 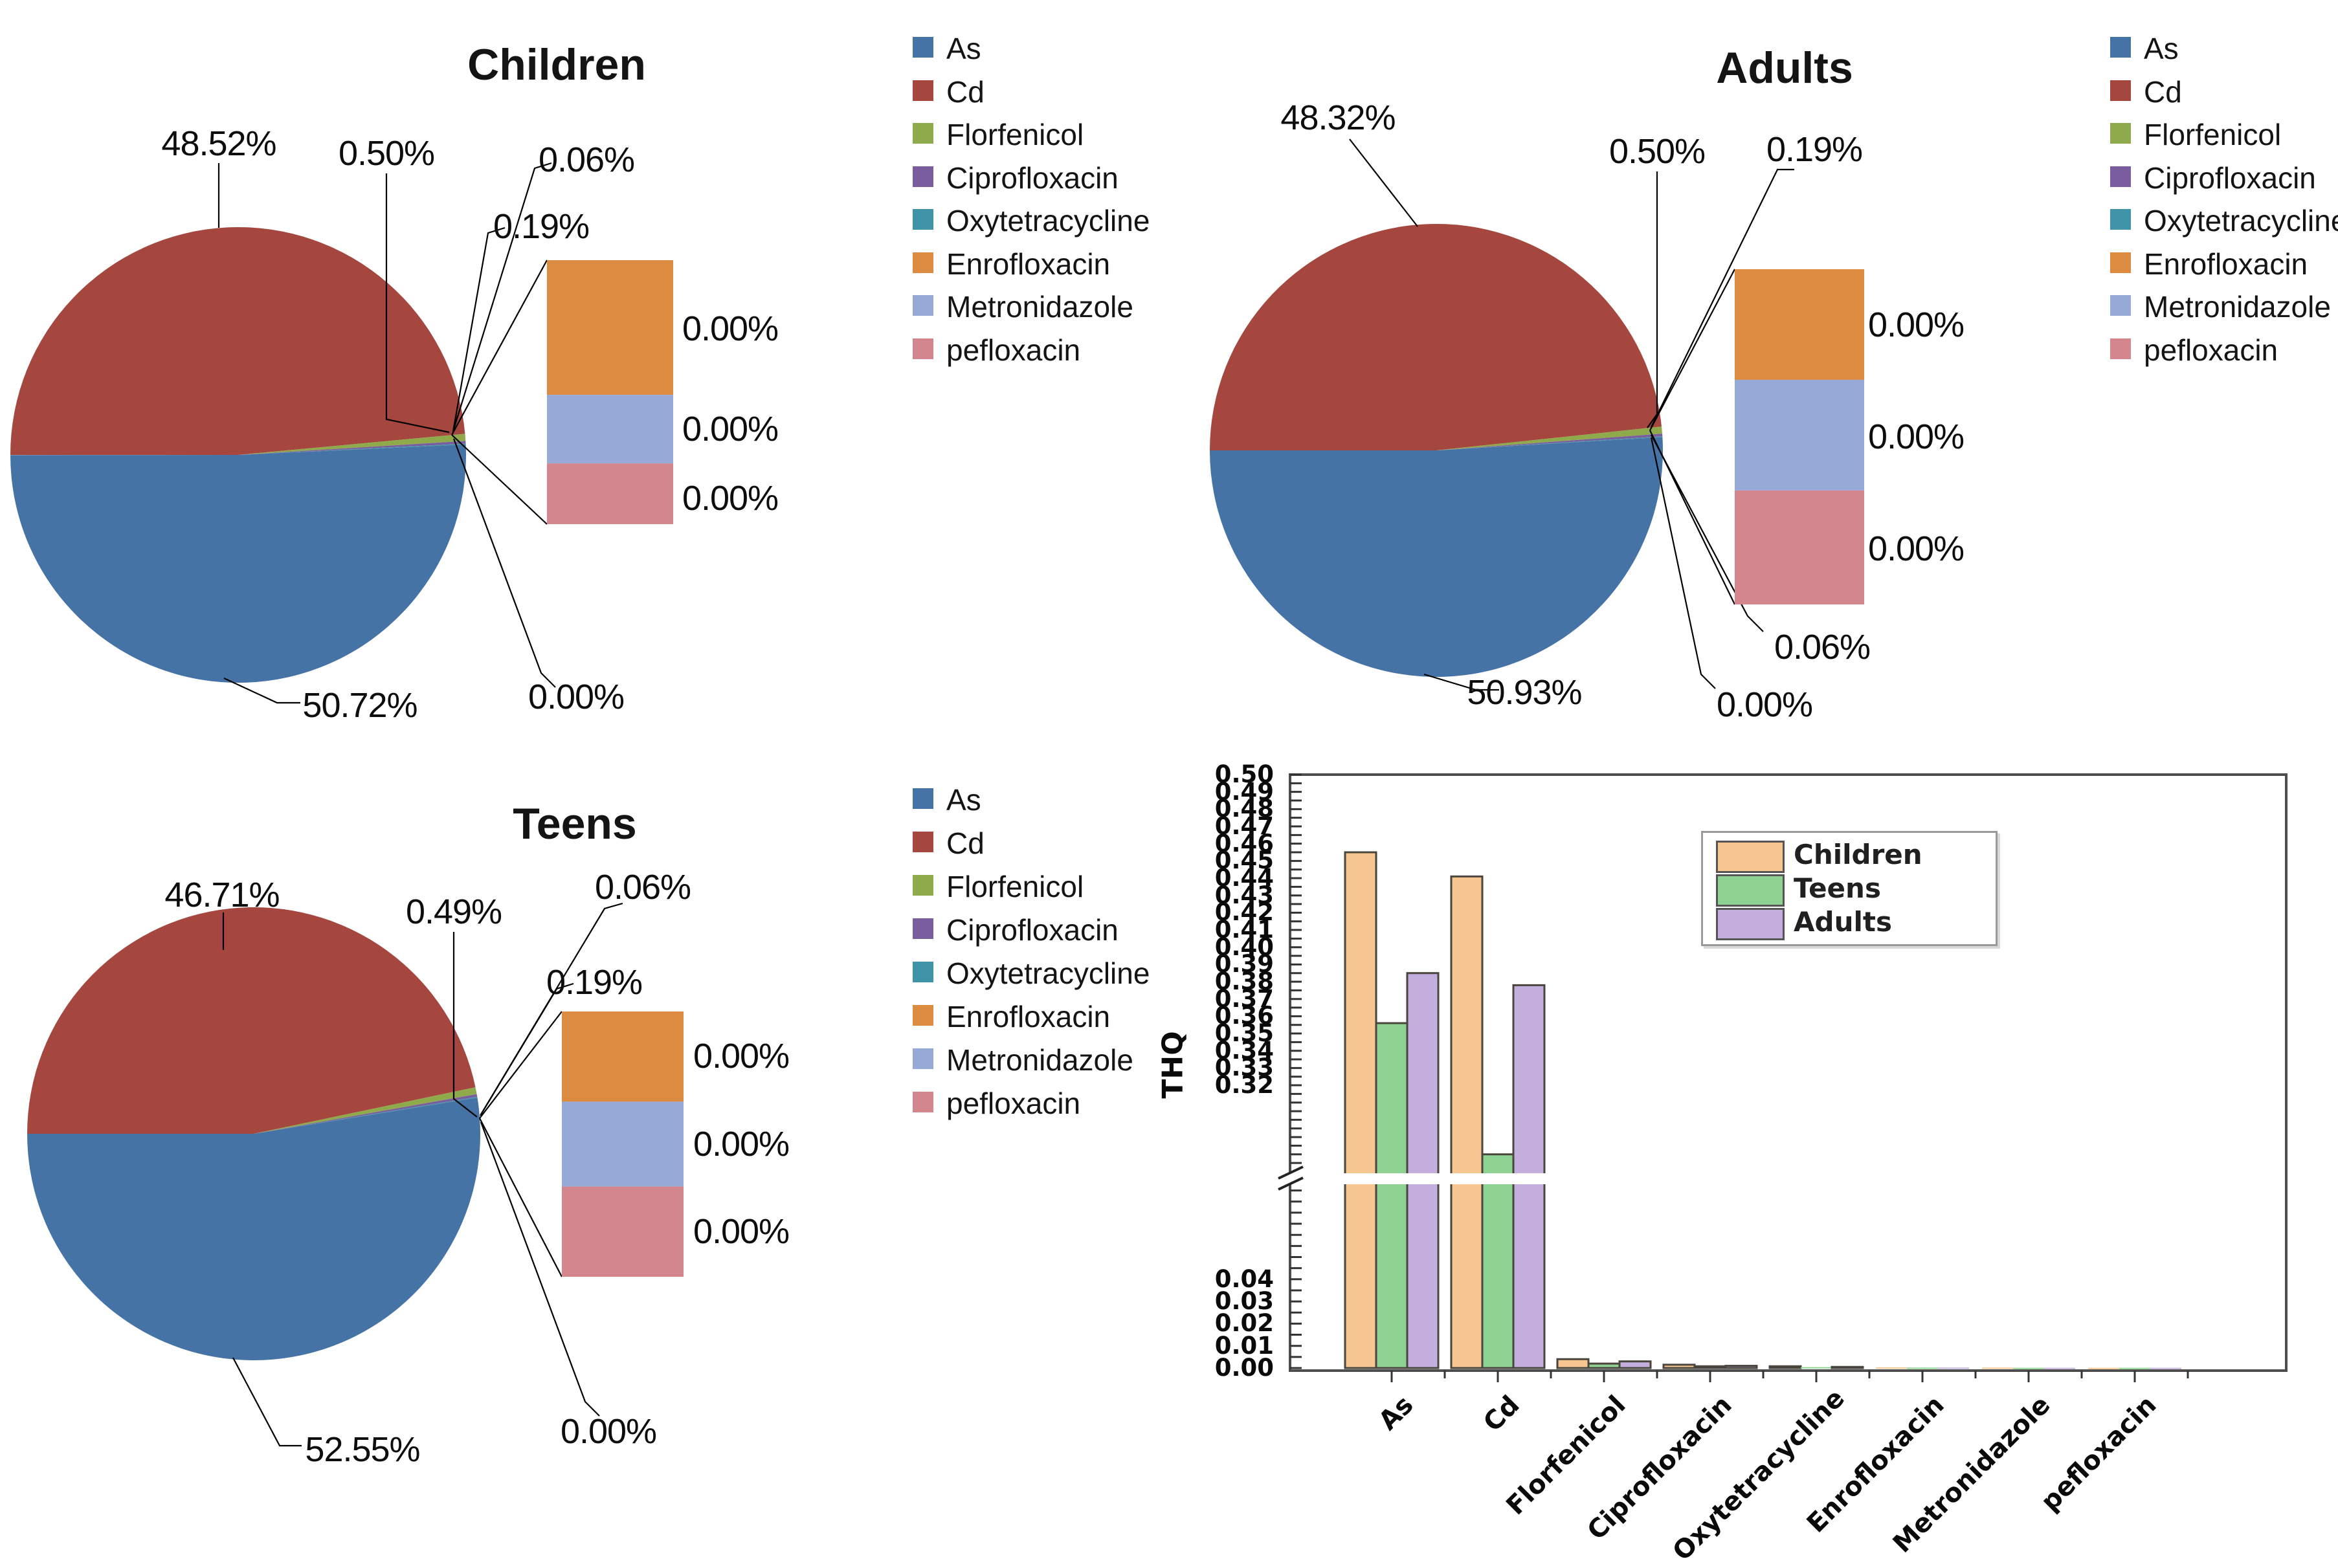 What do you see at coordinates (1244, 1323) in the screenshot?
I see `y-axis-tick-label: 0.02` at bounding box center [1244, 1323].